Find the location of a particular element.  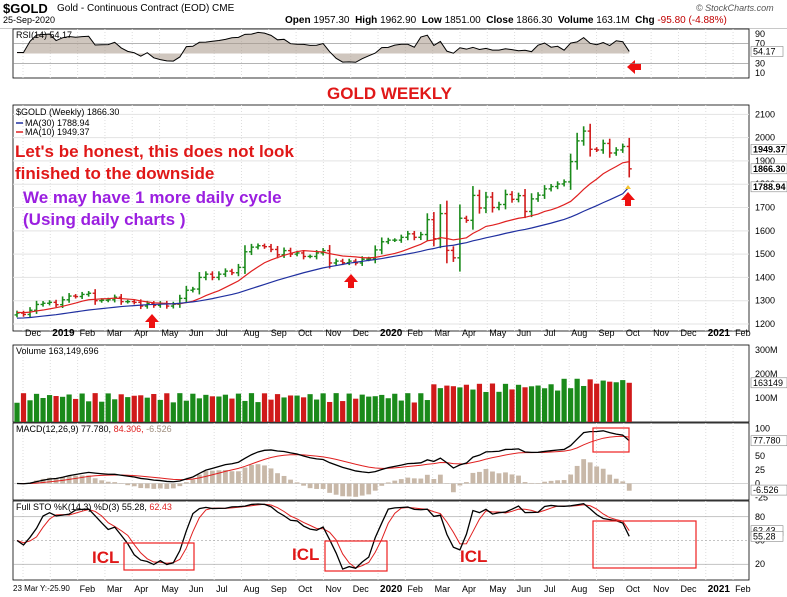

price-tick-label: 2100 is located at coordinates (765, 114).